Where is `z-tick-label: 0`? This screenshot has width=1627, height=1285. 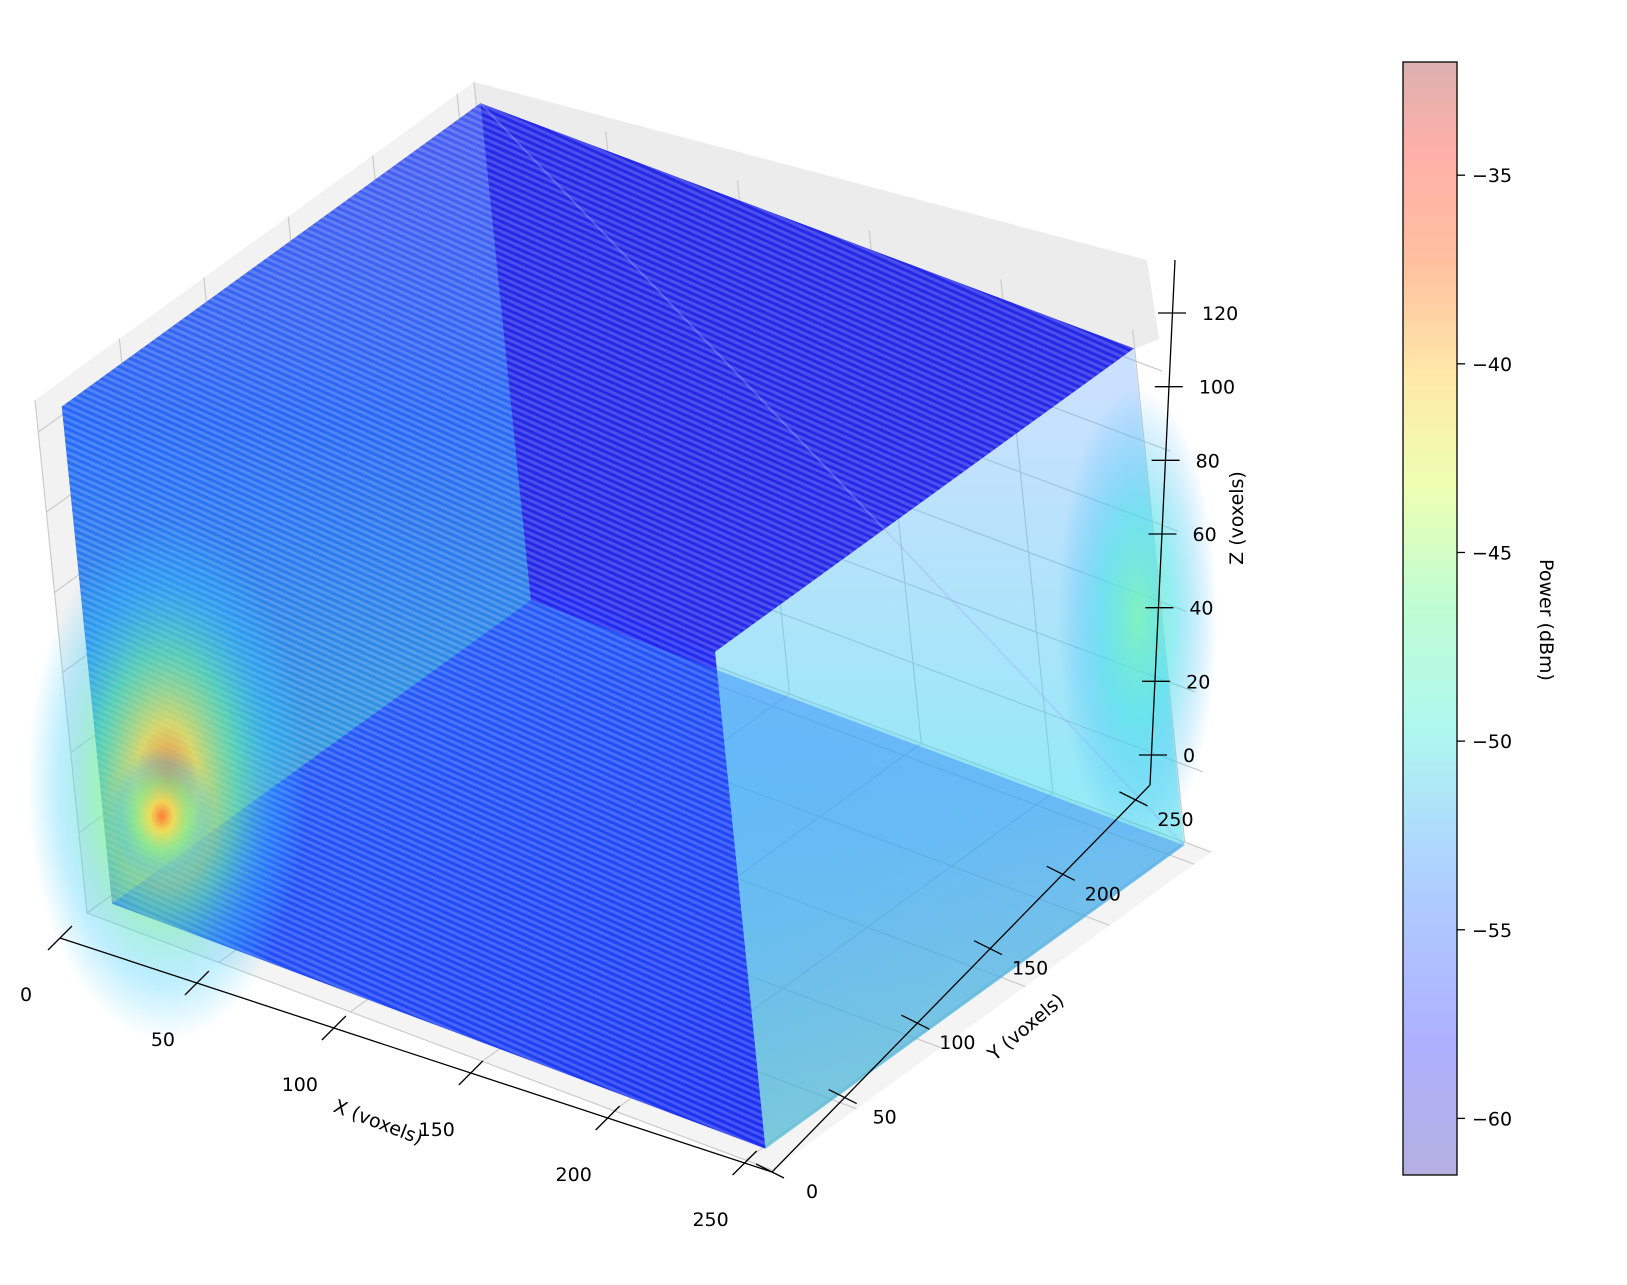 z-tick-label: 0 is located at coordinates (1189, 756).